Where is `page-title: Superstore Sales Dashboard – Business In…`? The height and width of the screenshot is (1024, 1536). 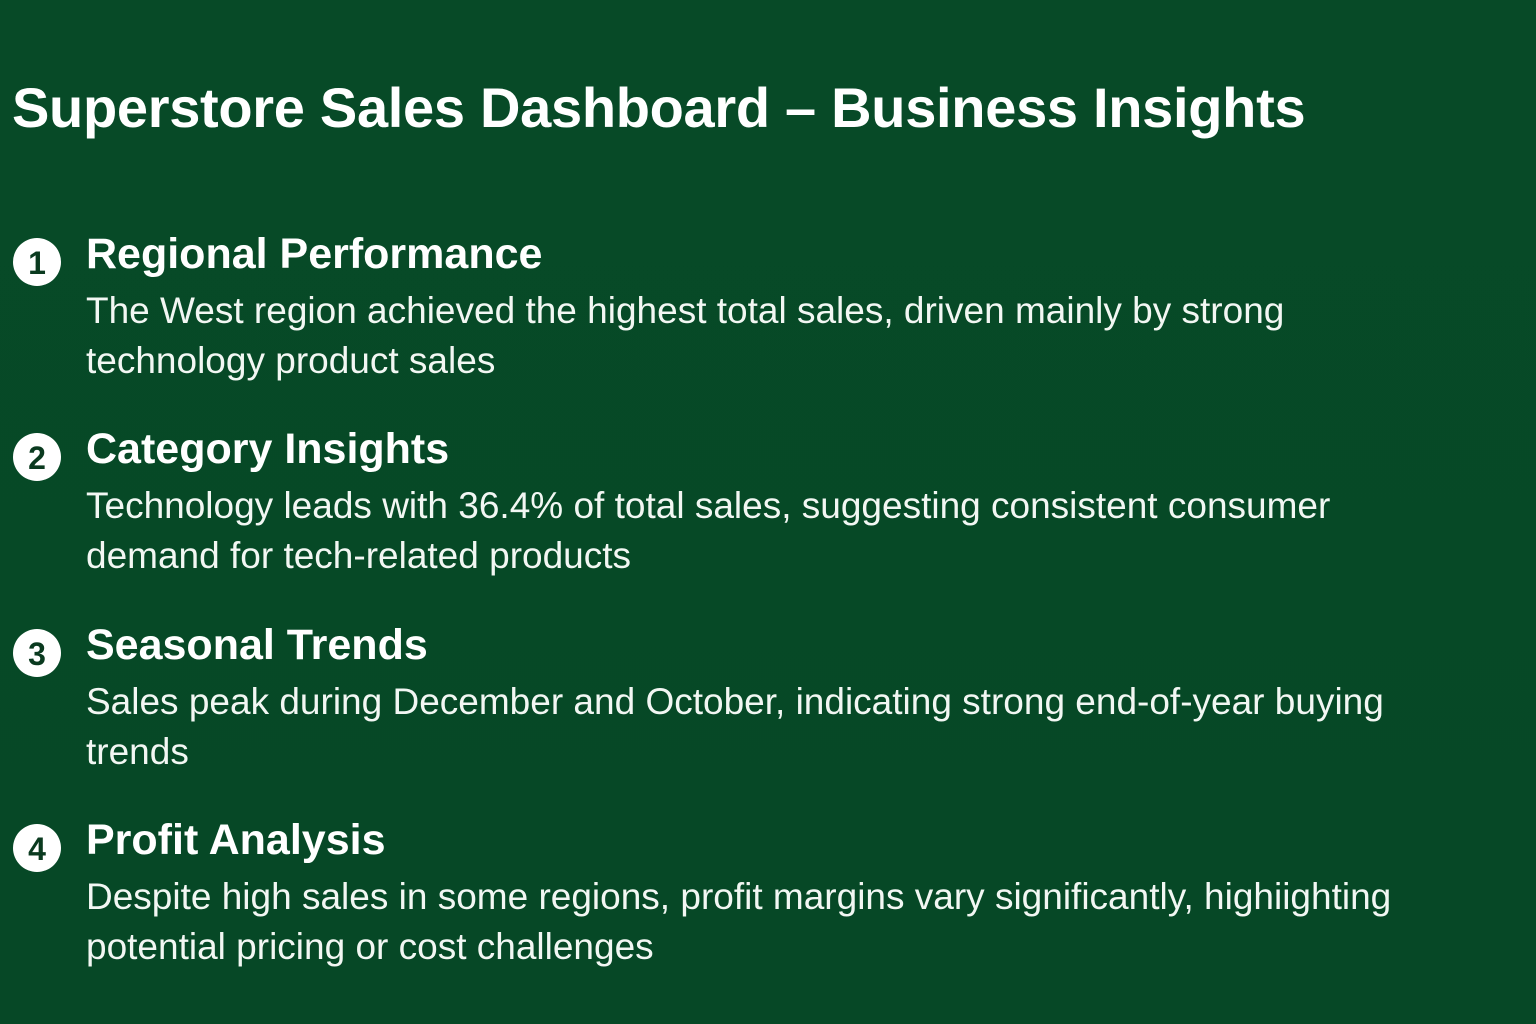 page-title: Superstore Sales Dashboard – Business In… is located at coordinates (659, 107).